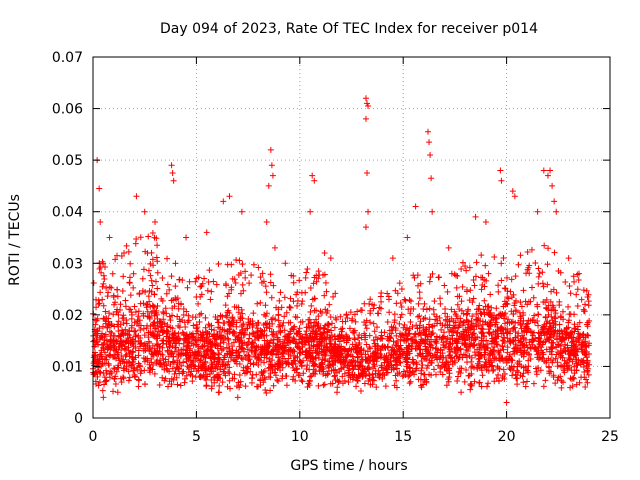 The height and width of the screenshot is (480, 640). I want to click on x-tick-label: 15, so click(403, 437).